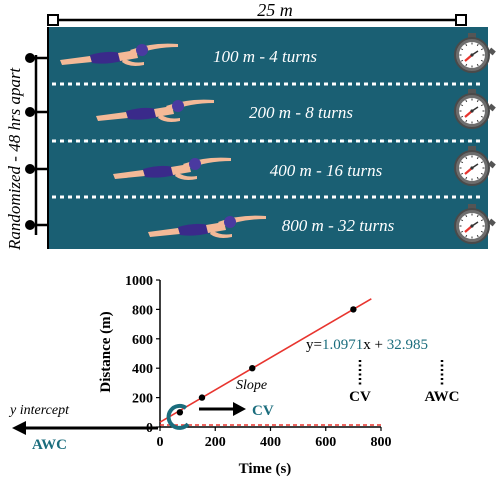  What do you see at coordinates (382, 371) in the screenshot?
I see `regression-equation: y=1.0971x + 32.985 CV AWC` at bounding box center [382, 371].